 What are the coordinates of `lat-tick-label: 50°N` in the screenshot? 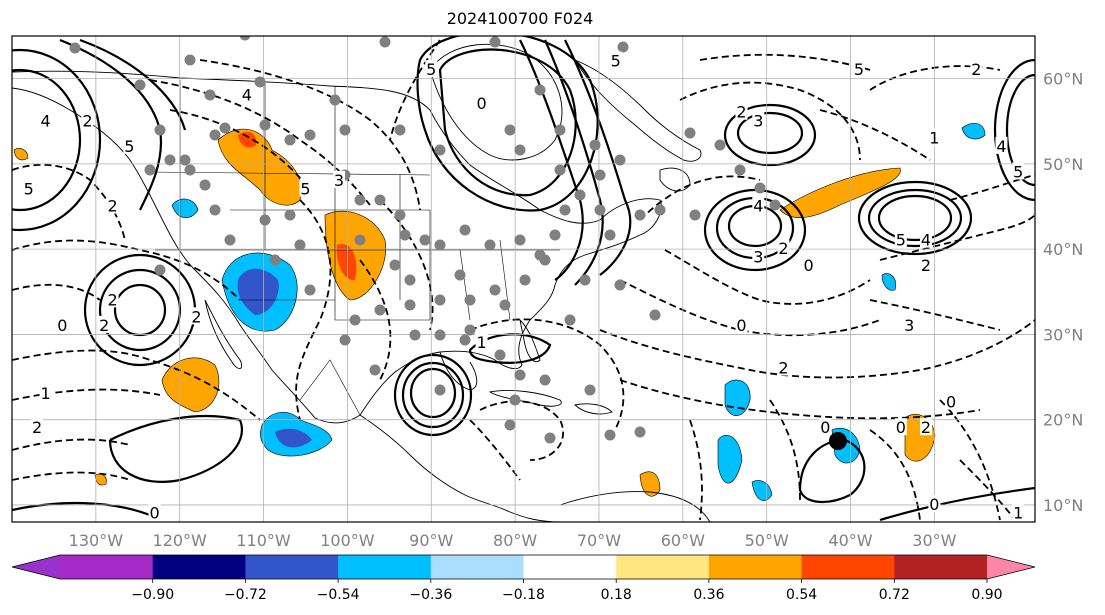 It's located at (1063, 164).